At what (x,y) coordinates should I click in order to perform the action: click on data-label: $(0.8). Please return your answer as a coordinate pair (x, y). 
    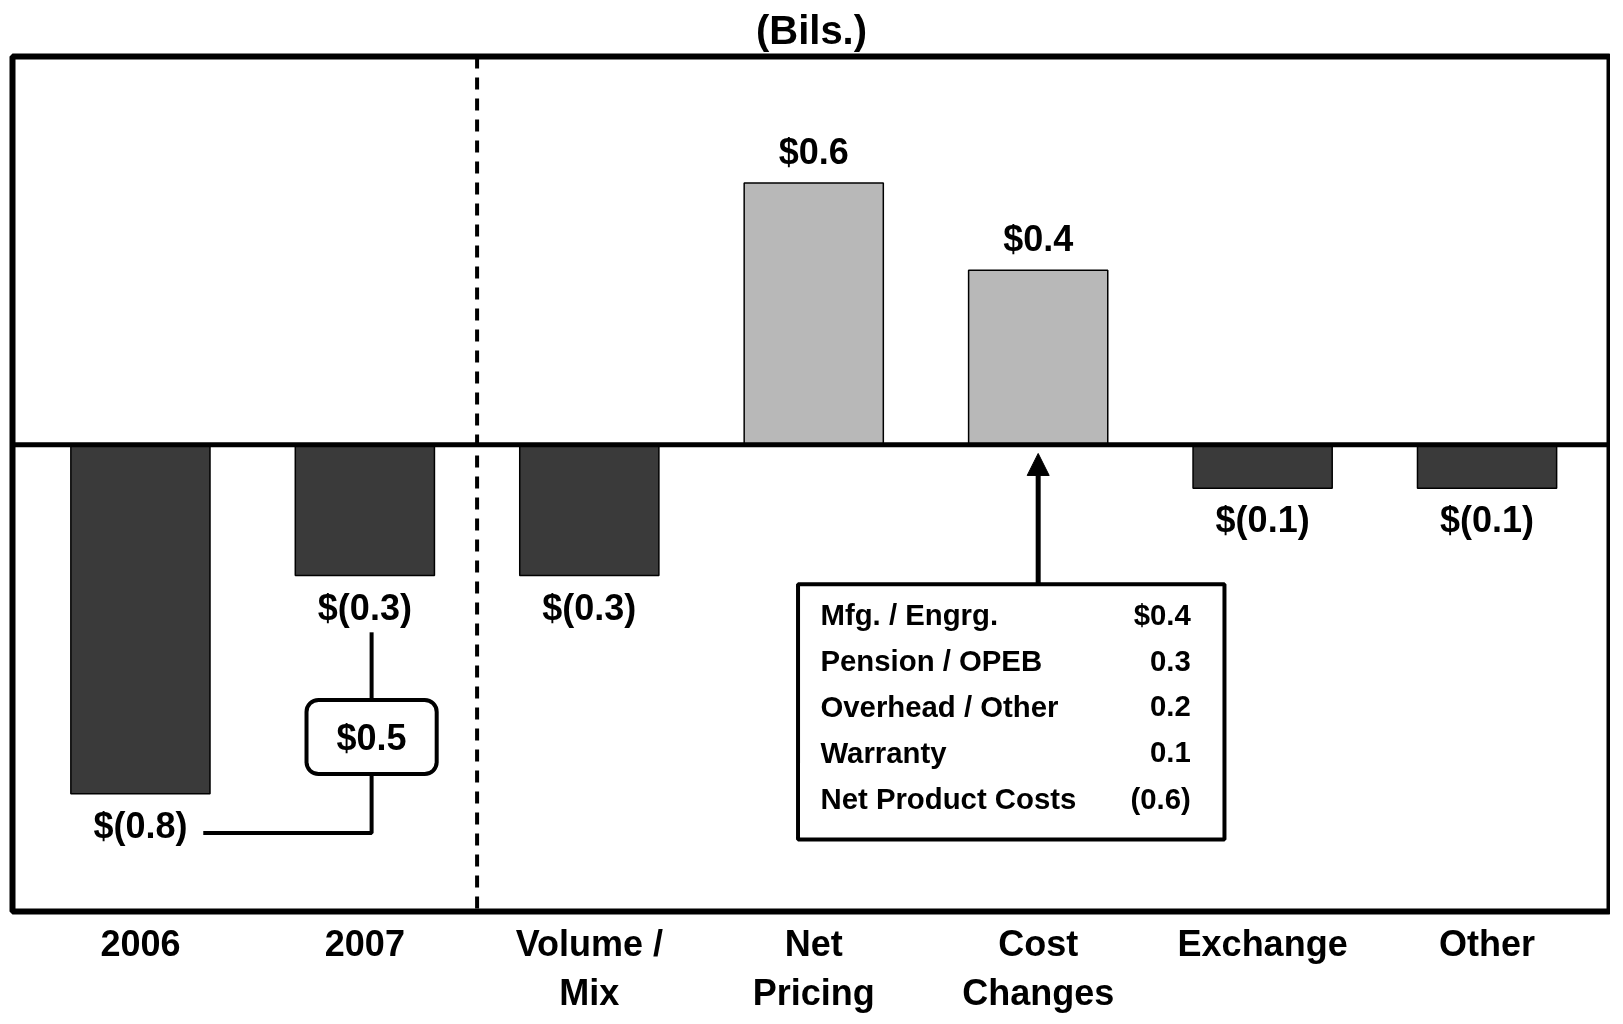
    Looking at the image, I should click on (140, 825).